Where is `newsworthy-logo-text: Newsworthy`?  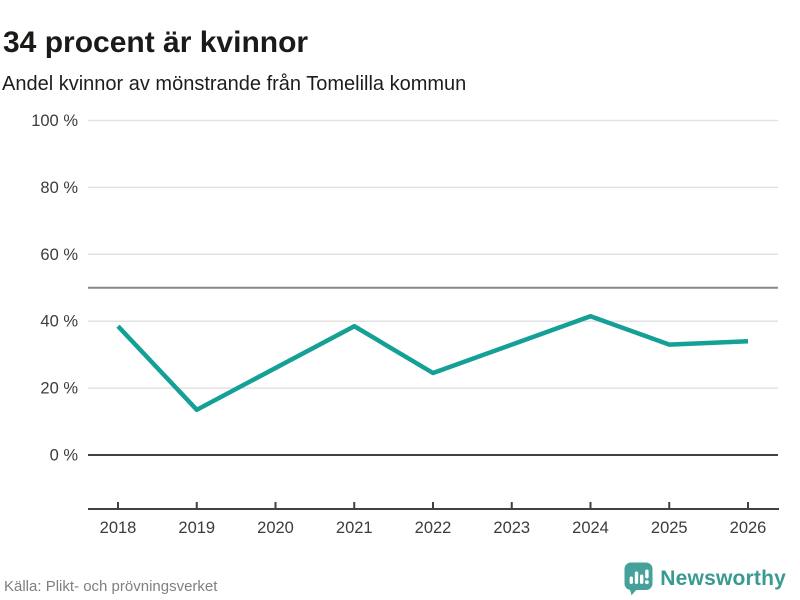
newsworthy-logo-text: Newsworthy is located at coordinates (723, 578).